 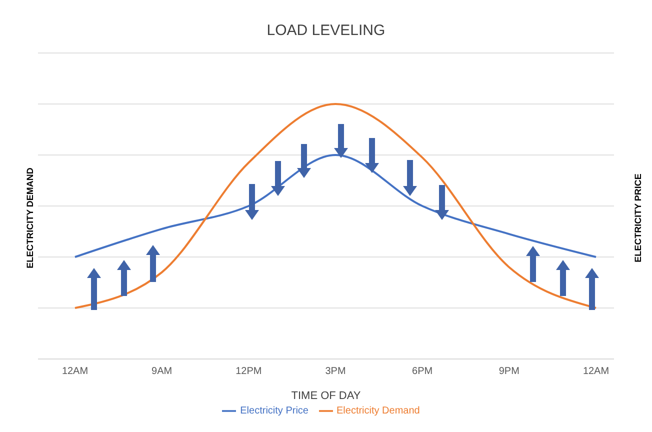 What do you see at coordinates (249, 372) in the screenshot?
I see `x-tick-label: 12PM` at bounding box center [249, 372].